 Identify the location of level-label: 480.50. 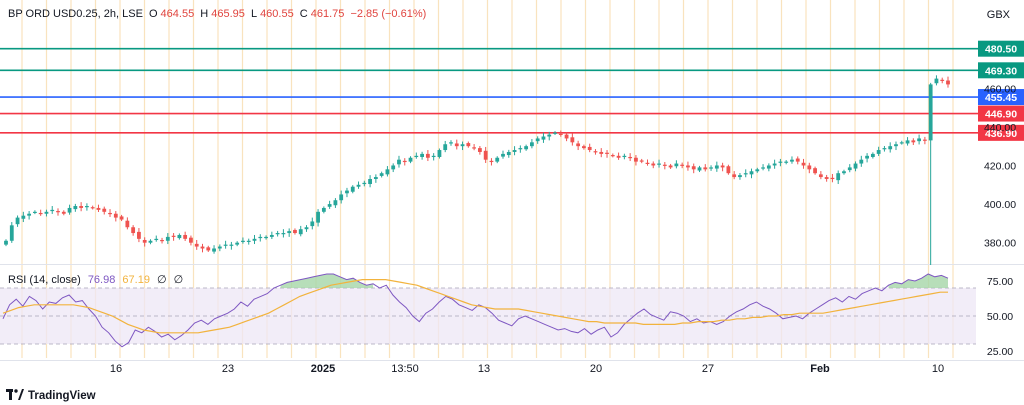
(1001, 50).